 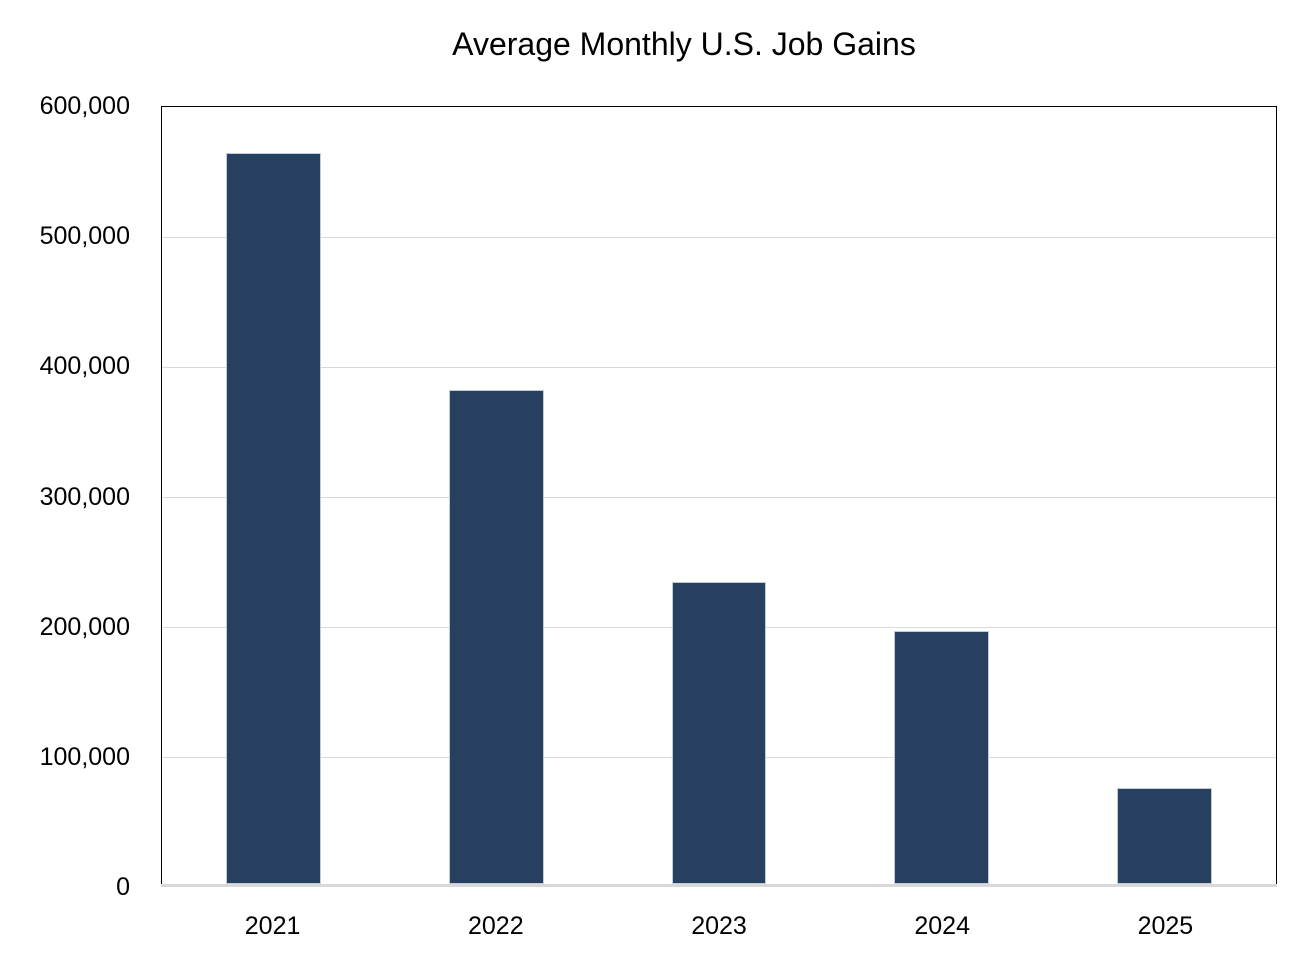 I want to click on y-tick-label: 600,000, so click(x=84, y=106).